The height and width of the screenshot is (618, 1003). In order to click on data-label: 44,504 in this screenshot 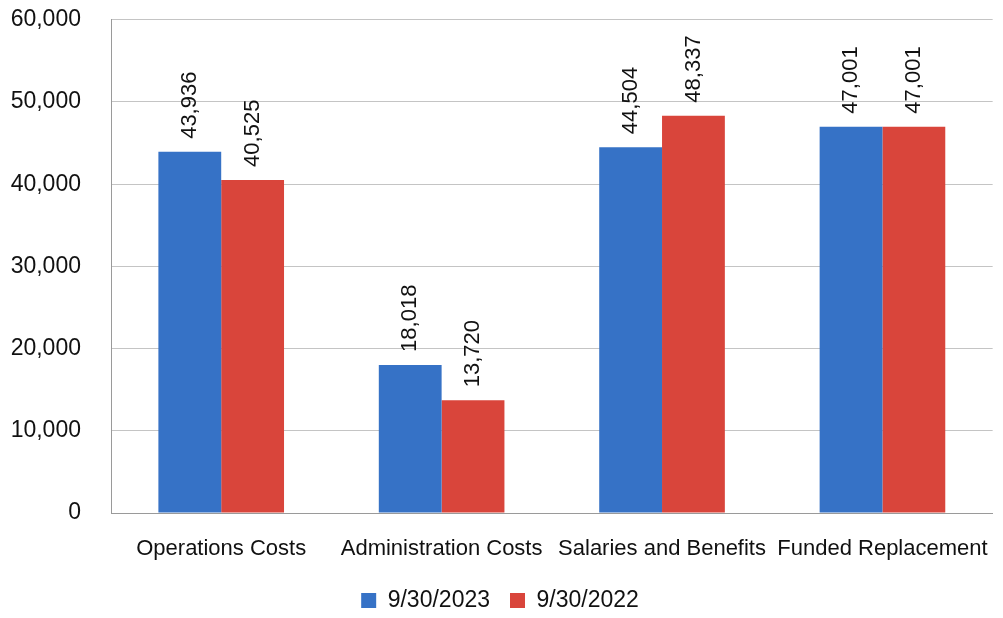, I will do `click(629, 100)`.